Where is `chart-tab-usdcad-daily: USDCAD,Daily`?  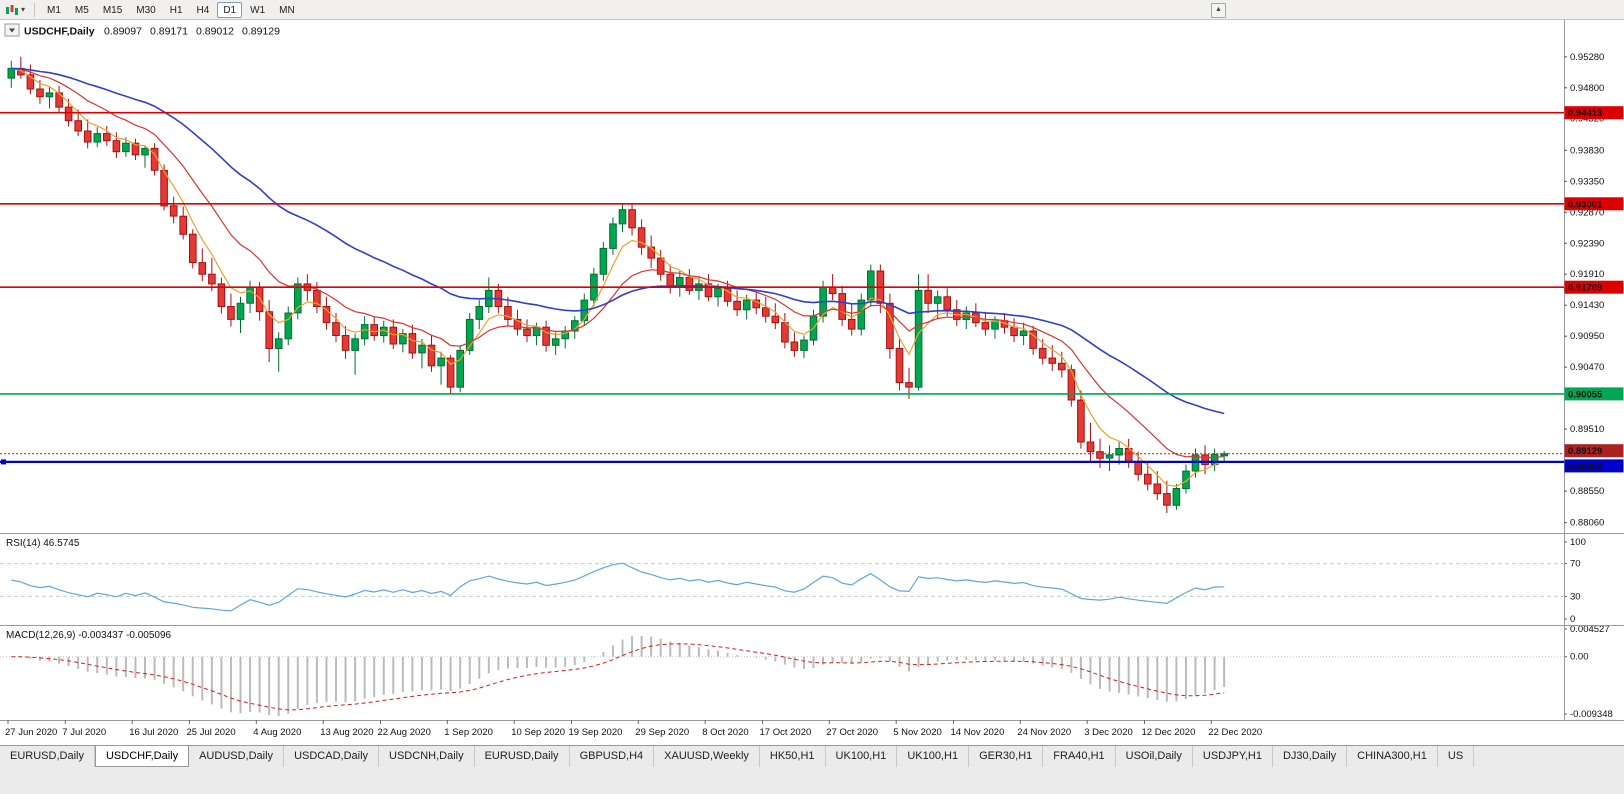 chart-tab-usdcad-daily: USDCAD,Daily is located at coordinates (332, 756).